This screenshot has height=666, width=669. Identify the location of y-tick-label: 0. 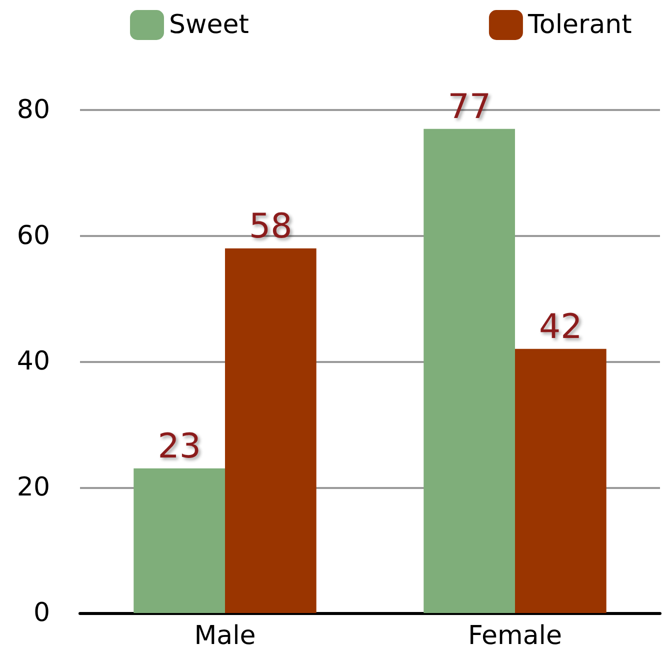
(41, 613).